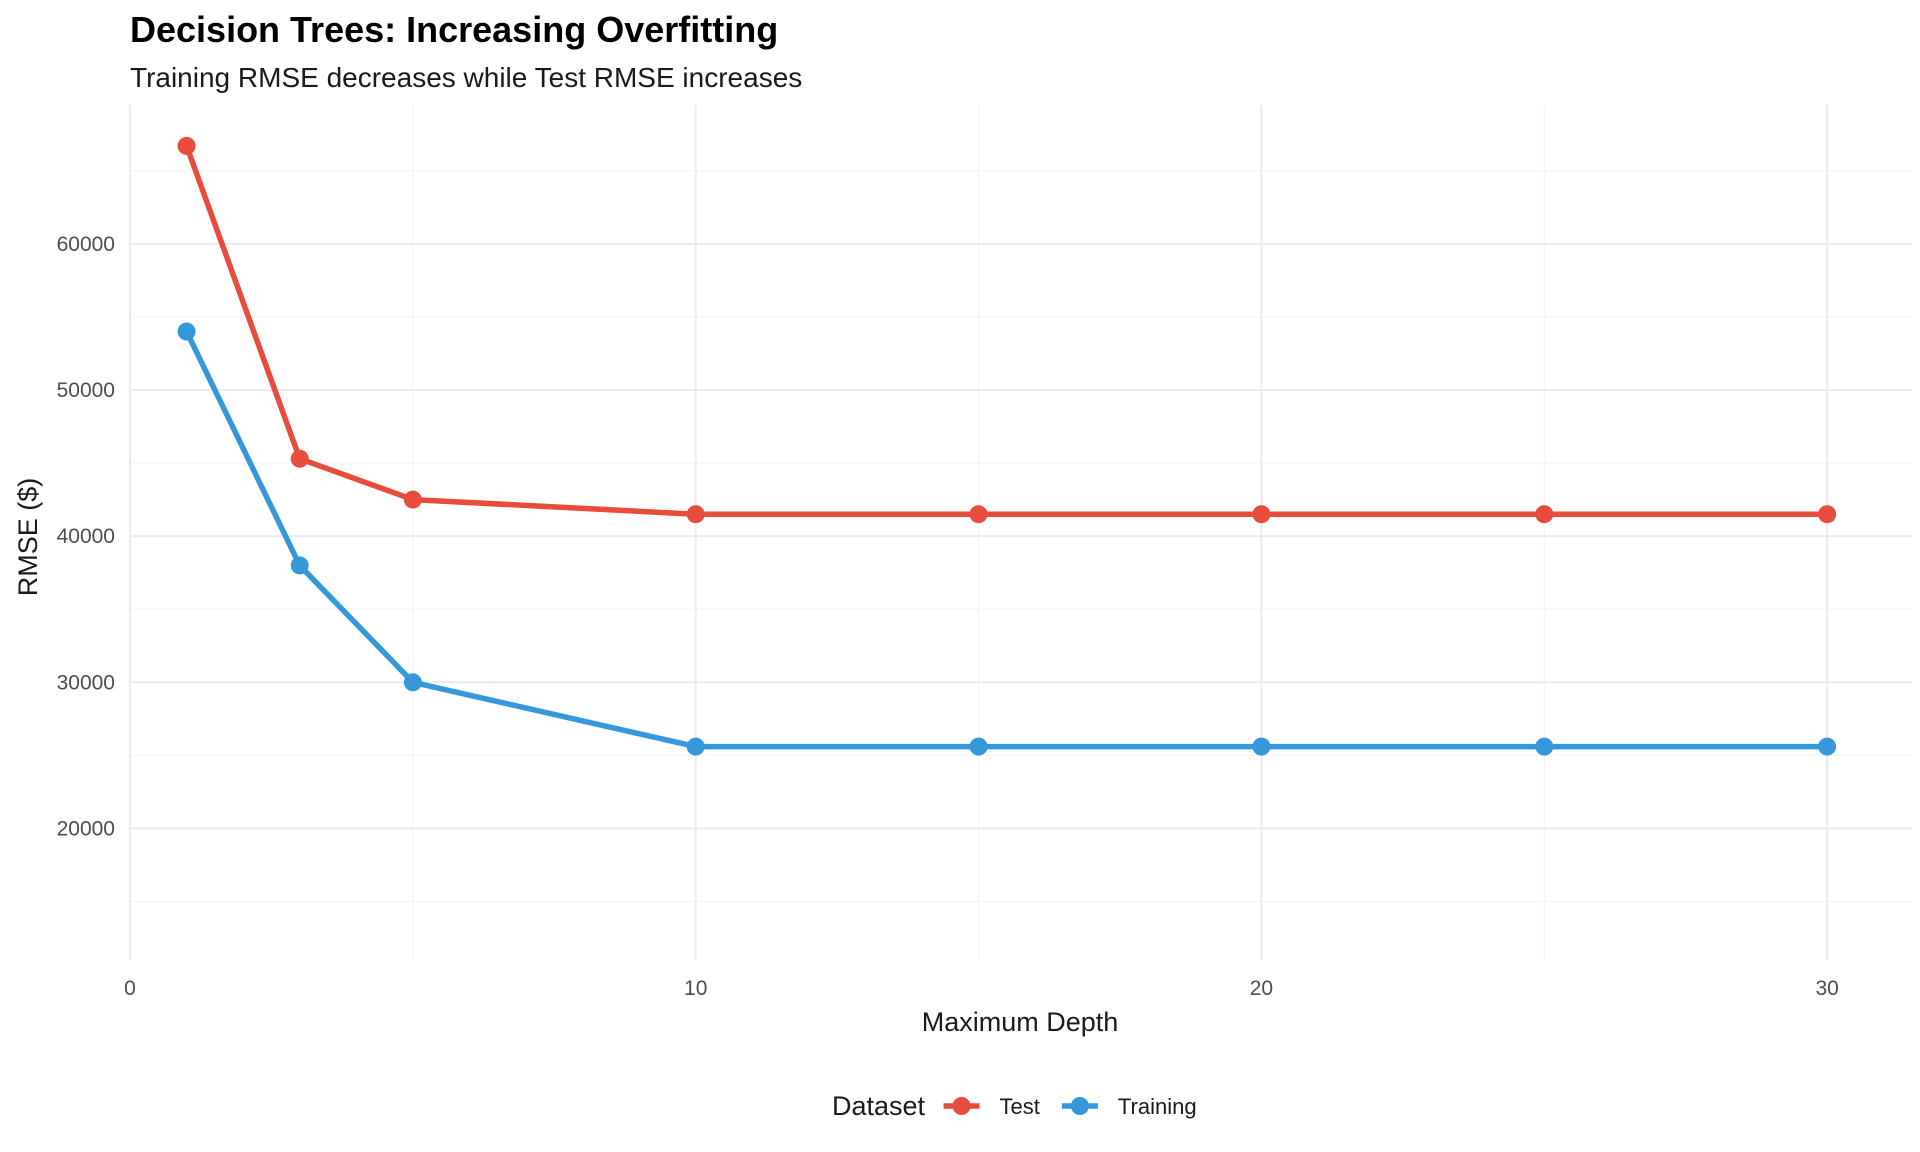  What do you see at coordinates (86, 244) in the screenshot?
I see `y-tick-label: 60000` at bounding box center [86, 244].